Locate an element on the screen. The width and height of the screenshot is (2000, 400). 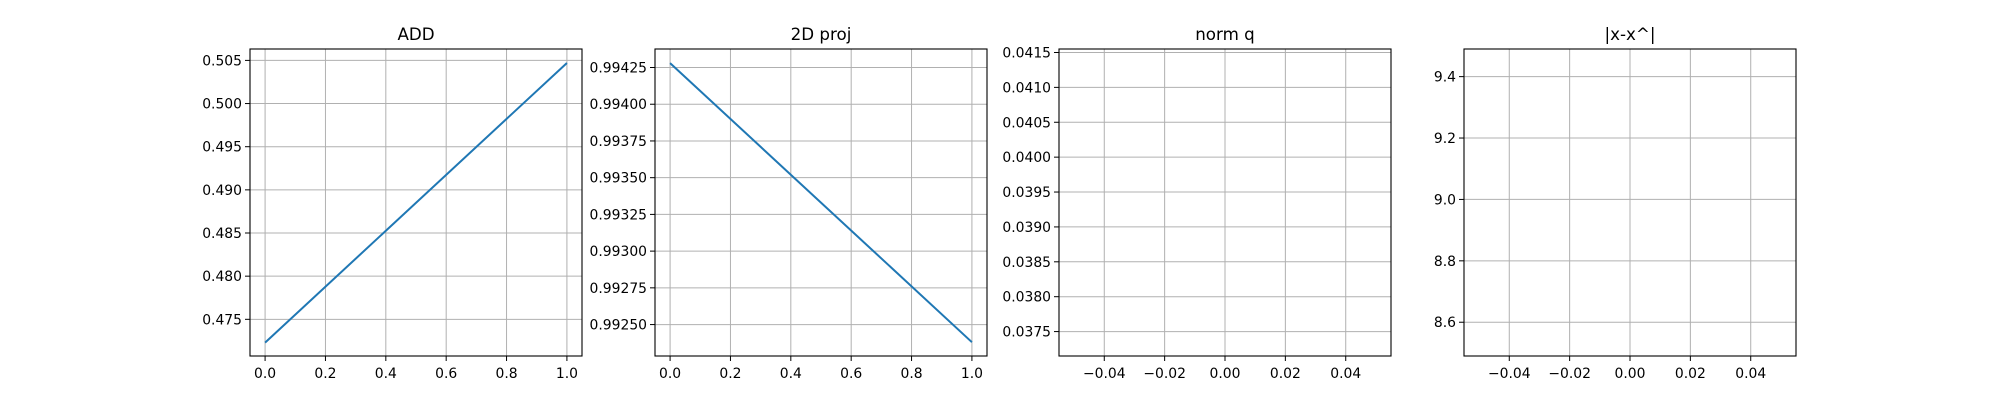
y-tick-label: 0.495 is located at coordinates (222, 148).